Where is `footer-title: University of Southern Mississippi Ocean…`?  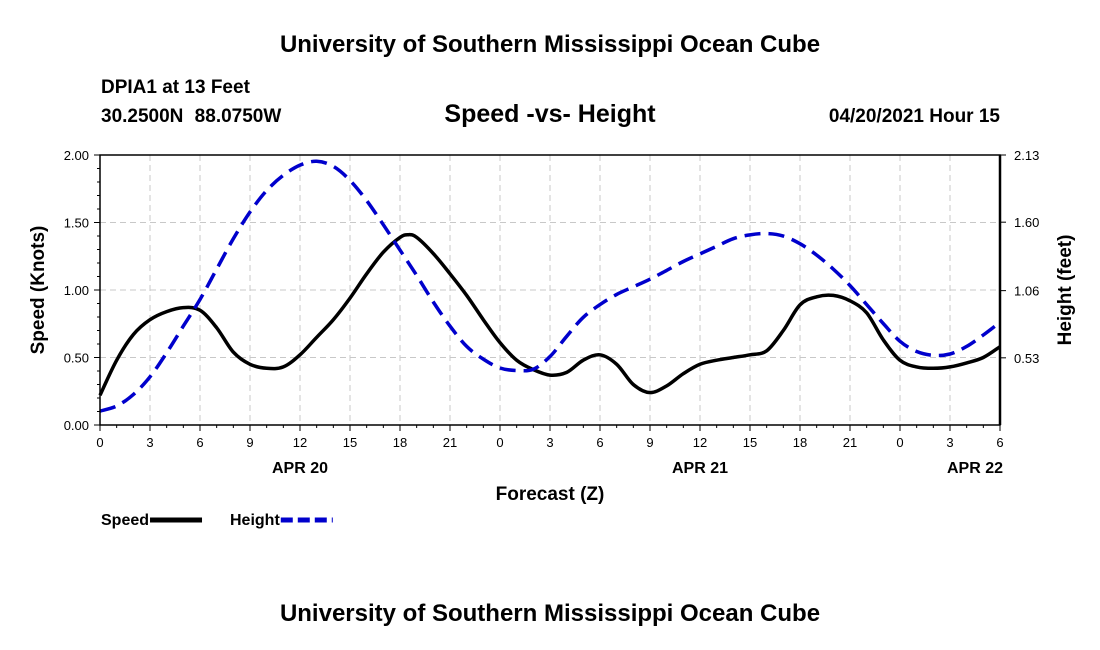 footer-title: University of Southern Mississippi Ocean… is located at coordinates (550, 613).